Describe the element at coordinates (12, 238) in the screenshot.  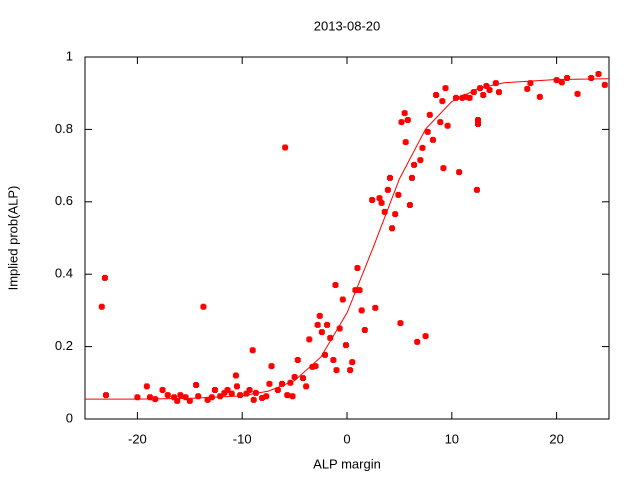
I see `y-axis-label: Implied prob(ALP)` at that location.